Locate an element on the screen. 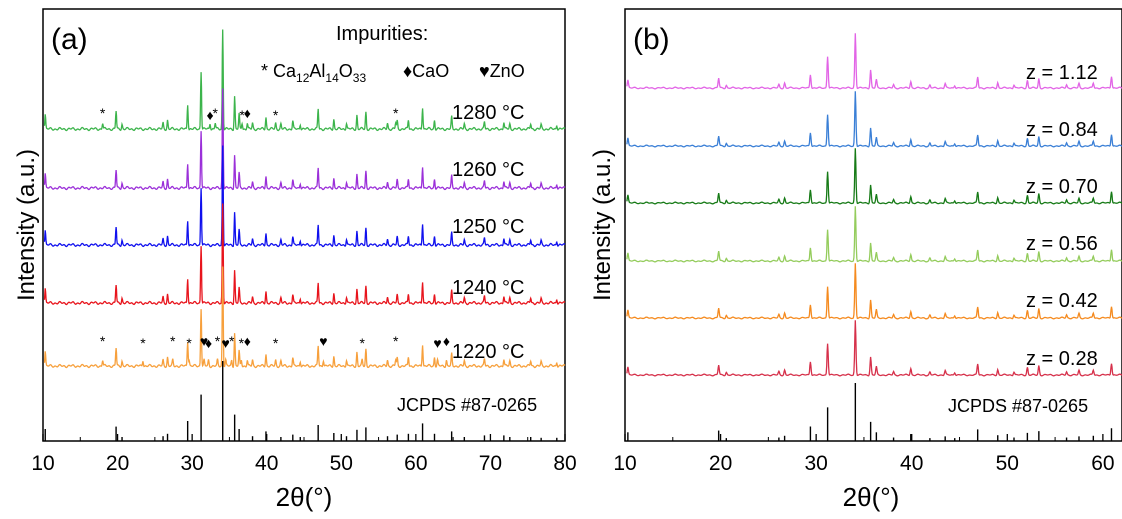 This screenshot has width=1122, height=519. series-label-b-4: z = 0.42 is located at coordinates (1062, 301).